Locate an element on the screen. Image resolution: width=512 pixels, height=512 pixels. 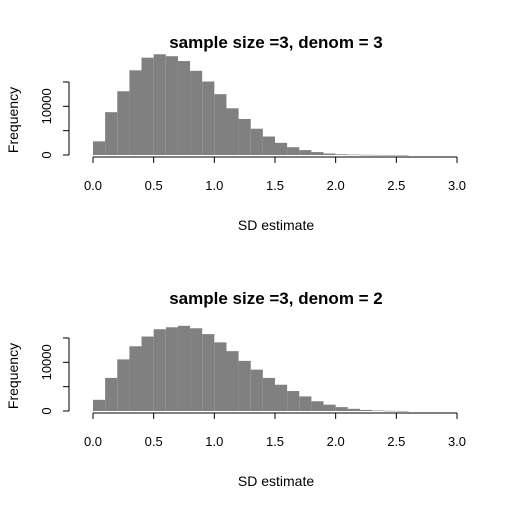
chart-title: sample size =3, denom = 2 is located at coordinates (276, 298).